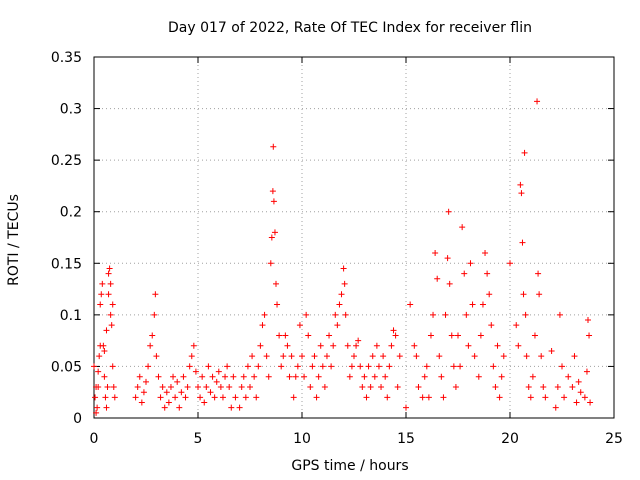 The height and width of the screenshot is (480, 640). What do you see at coordinates (71, 213) in the screenshot?
I see `y-tick-label: 0.2` at bounding box center [71, 213].